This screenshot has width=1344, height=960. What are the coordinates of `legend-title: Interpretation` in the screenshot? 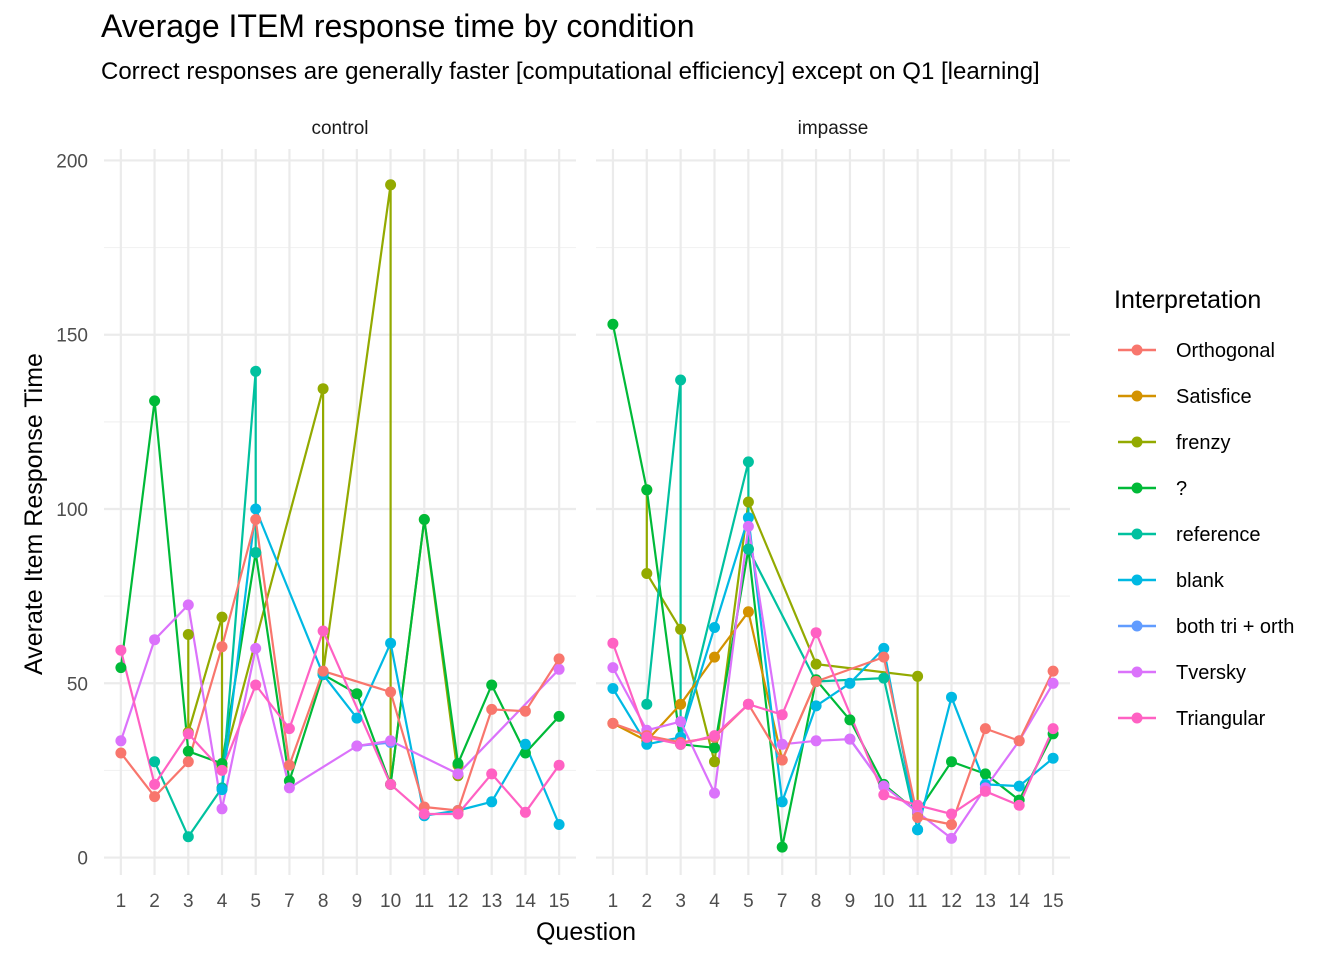 It's located at (1187, 300).